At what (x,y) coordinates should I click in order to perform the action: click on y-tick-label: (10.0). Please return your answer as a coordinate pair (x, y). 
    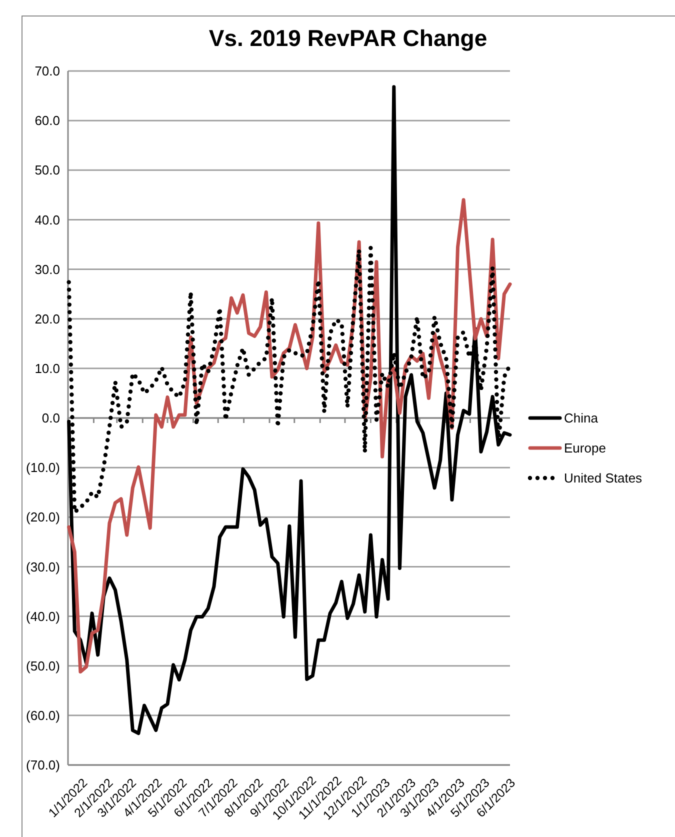
    Looking at the image, I should click on (43, 468).